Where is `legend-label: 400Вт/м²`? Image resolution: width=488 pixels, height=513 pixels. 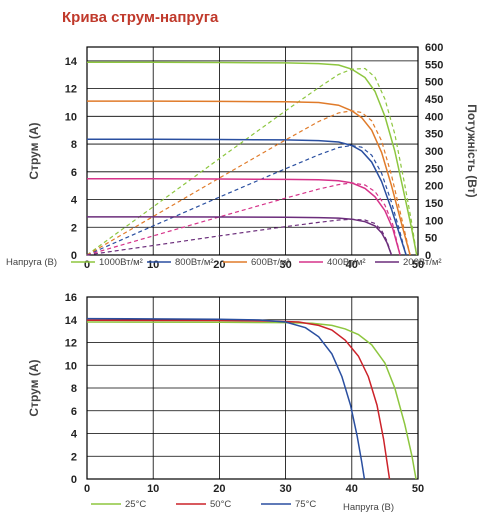
legend-label: 400Вт/м² is located at coordinates (346, 262).